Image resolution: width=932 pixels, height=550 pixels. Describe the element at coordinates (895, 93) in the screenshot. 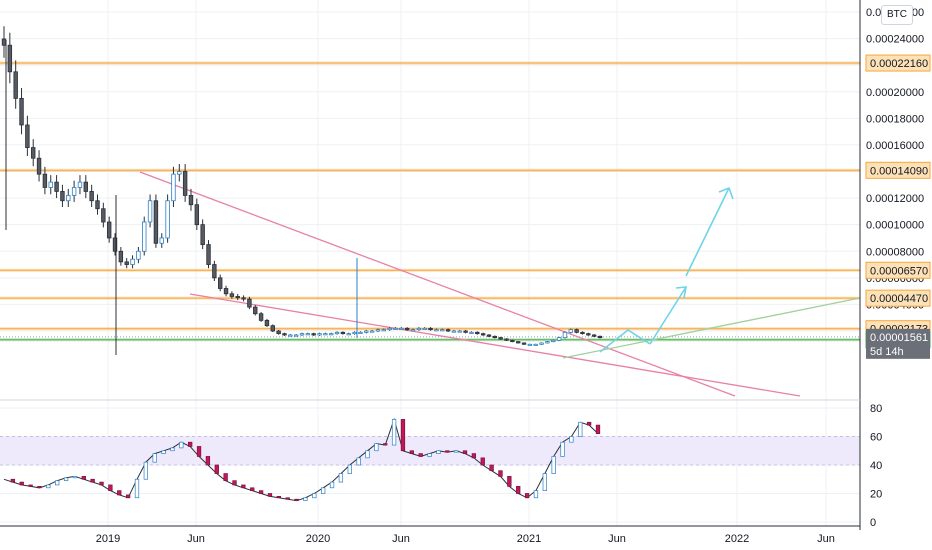

I see `y-tick-label: 0.00020000` at that location.